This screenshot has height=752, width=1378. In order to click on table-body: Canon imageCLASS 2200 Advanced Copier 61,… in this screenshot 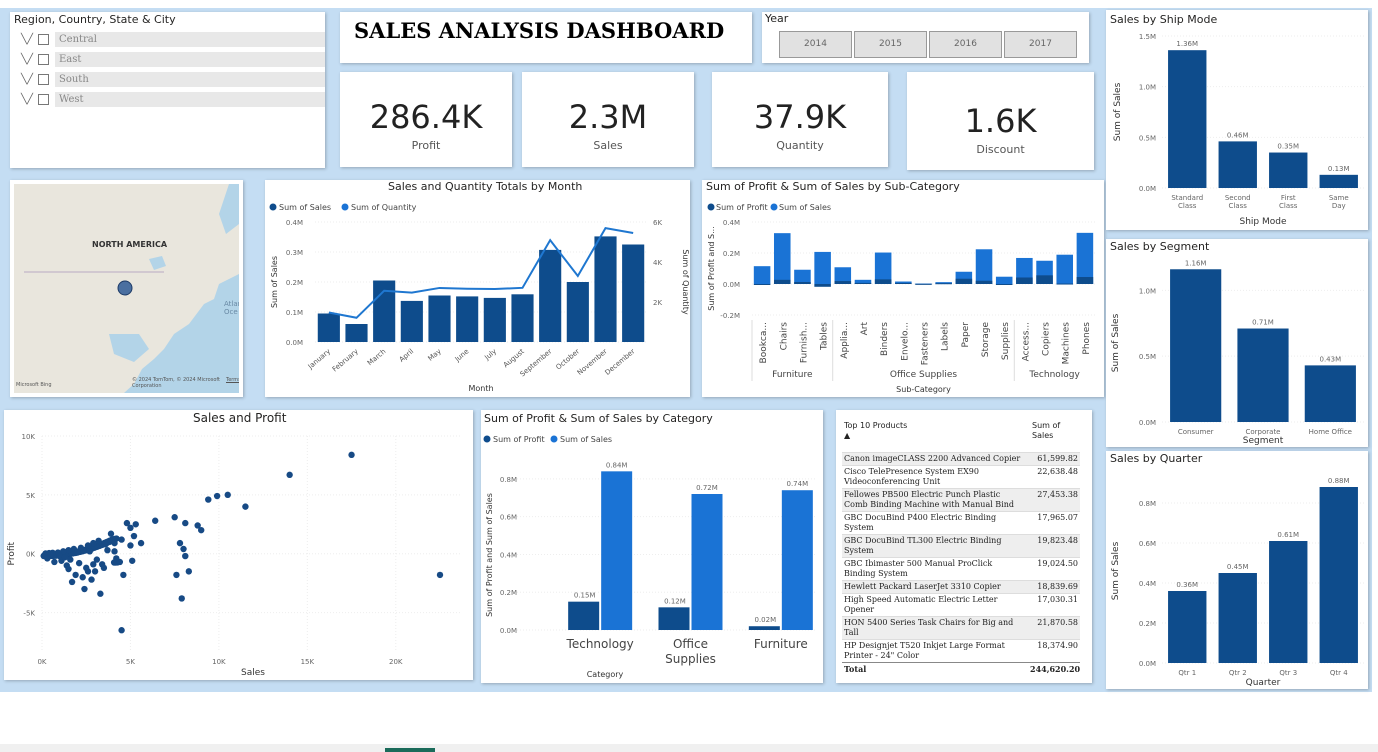, I will do `click(961, 557)`.